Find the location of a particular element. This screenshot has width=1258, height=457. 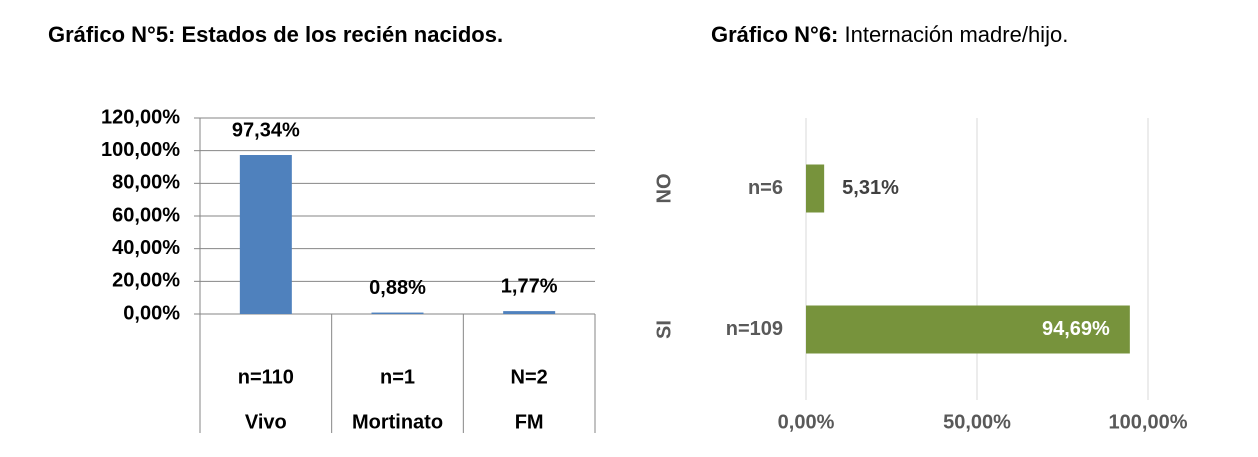

chart-title-bold: Gráfico N°6: is located at coordinates (774, 34).